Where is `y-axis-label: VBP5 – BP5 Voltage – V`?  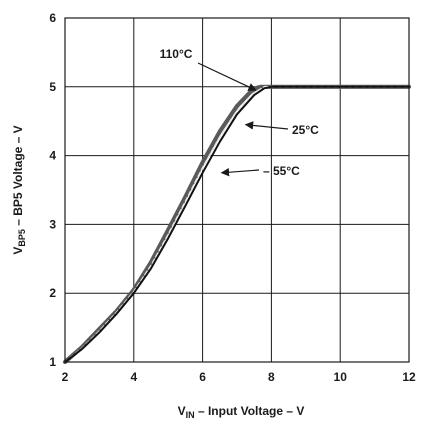 y-axis-label: VBP5 – BP5 Voltage – V is located at coordinates (19, 189).